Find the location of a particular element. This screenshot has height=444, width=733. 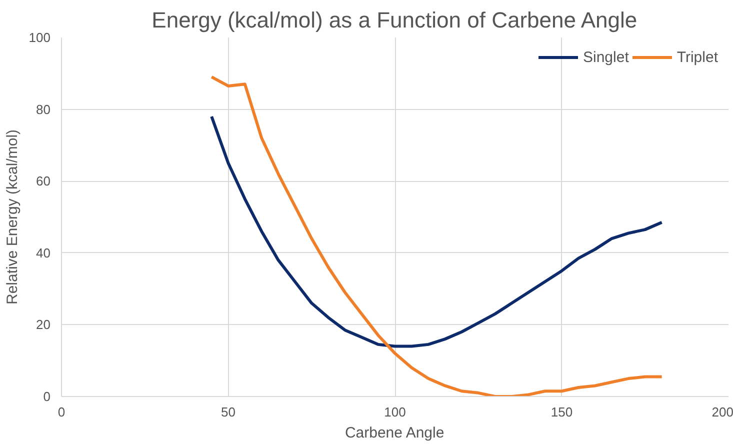

chart-title: Energy (kcal/mol) as a Function of Carbene Angle is located at coordinates (395, 20).